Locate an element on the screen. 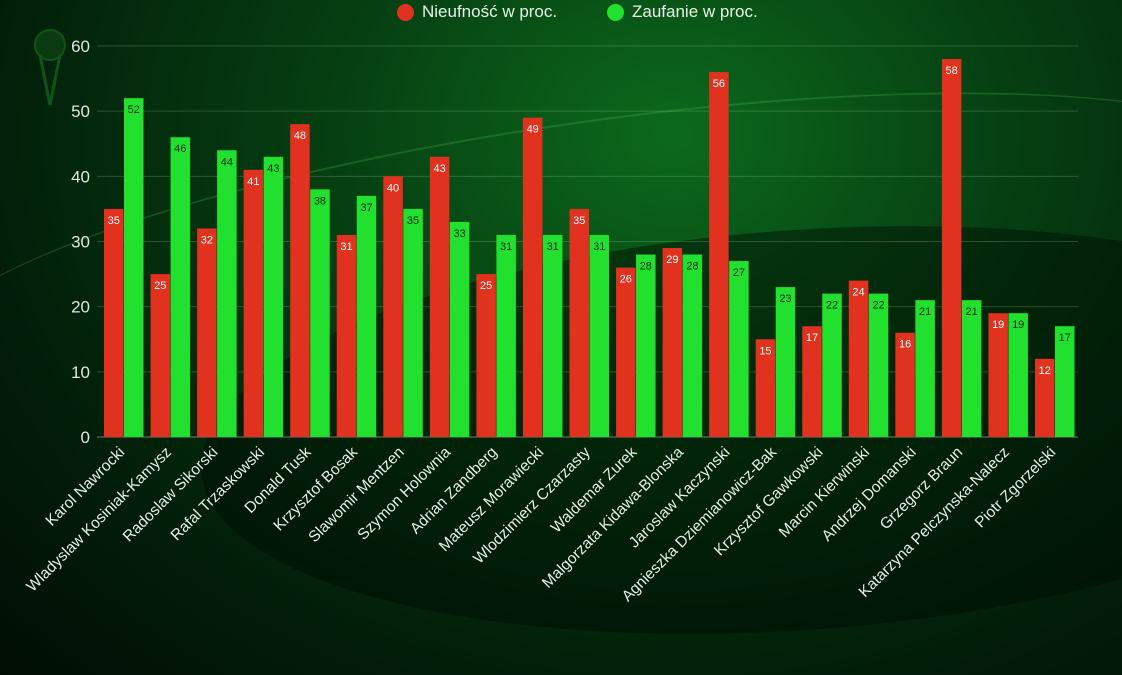  y-tick-label: 30 is located at coordinates (80, 242).